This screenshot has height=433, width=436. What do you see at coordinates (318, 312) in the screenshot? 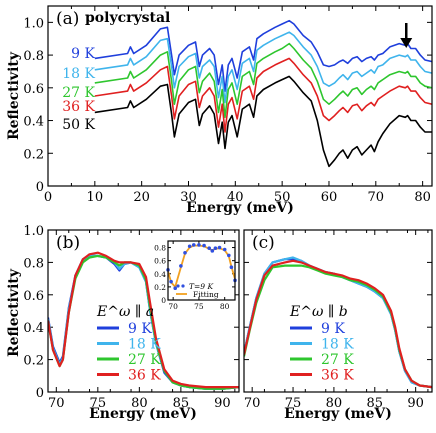
I see `legend-title: E^ω ∥ b` at bounding box center [318, 312].